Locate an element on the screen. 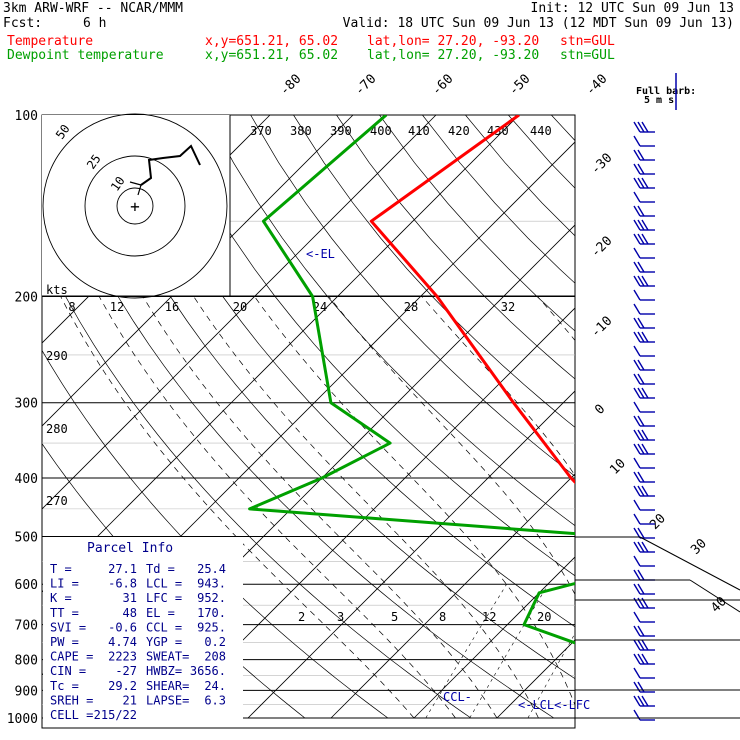  parcel-info-value: 4.74 is located at coordinates (122, 642).